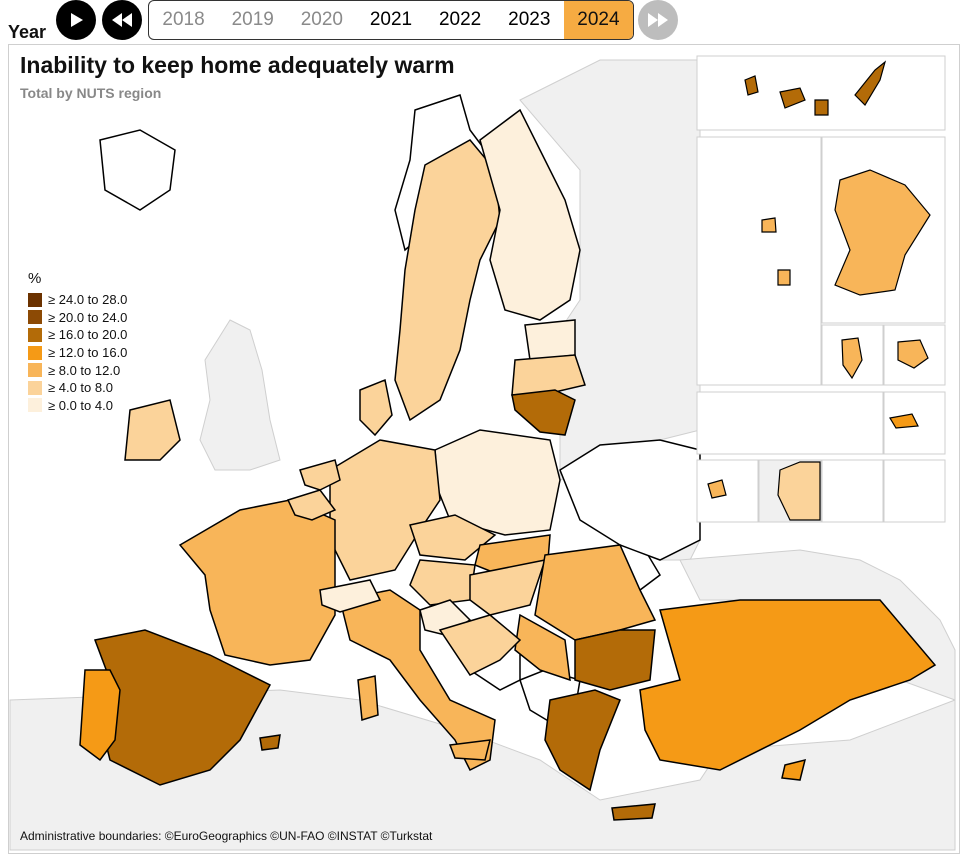 The height and width of the screenshot is (858, 960). Describe the element at coordinates (615, 660) in the screenshot. I see `region-bulgaria` at that location.